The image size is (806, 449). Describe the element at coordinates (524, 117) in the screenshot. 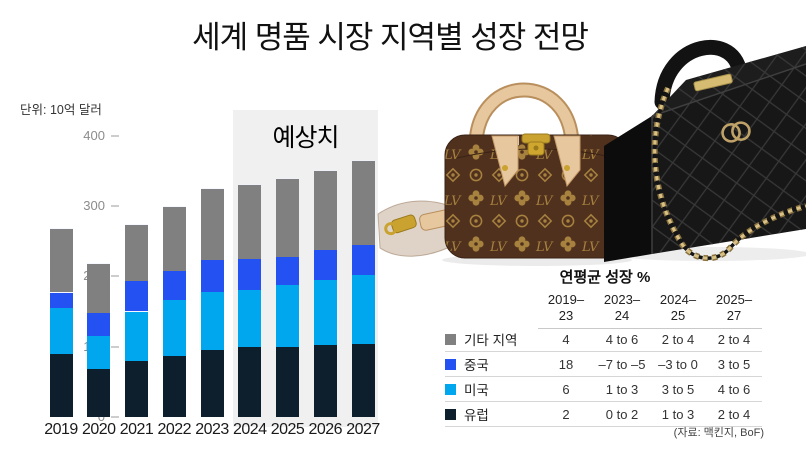

I see `lv-handle` at that location.